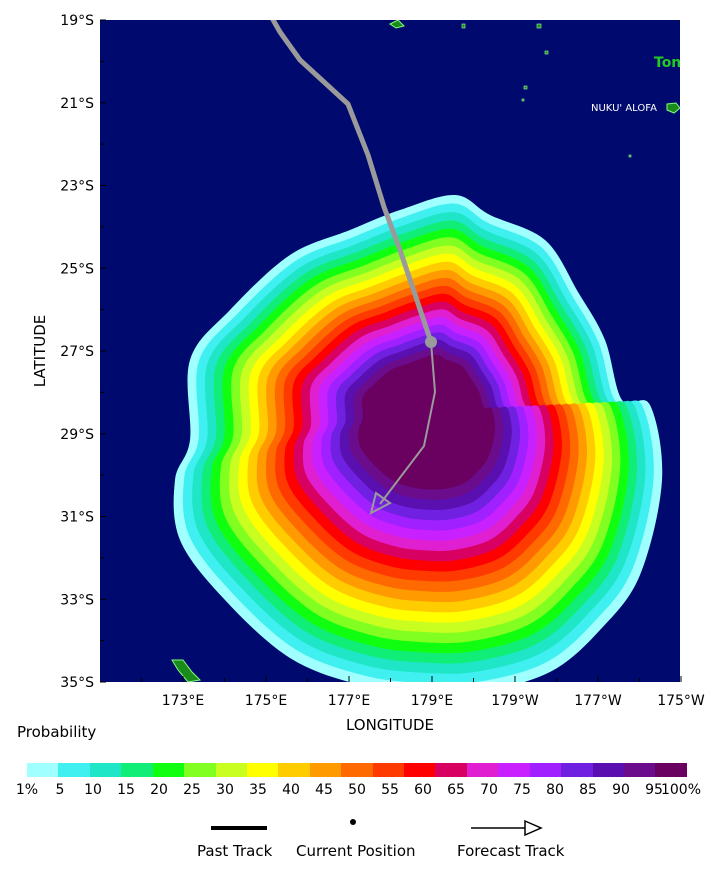 The width and height of the screenshot is (720, 892). I want to click on legend-current-position-label: Current Position, so click(356, 851).